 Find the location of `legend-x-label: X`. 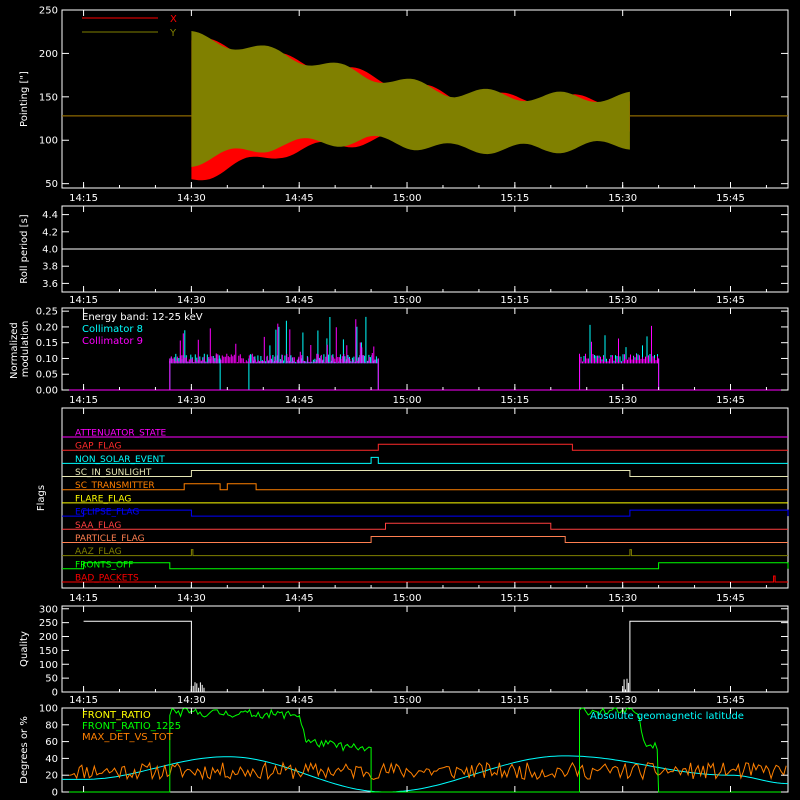

legend-x-label: X is located at coordinates (173, 19).